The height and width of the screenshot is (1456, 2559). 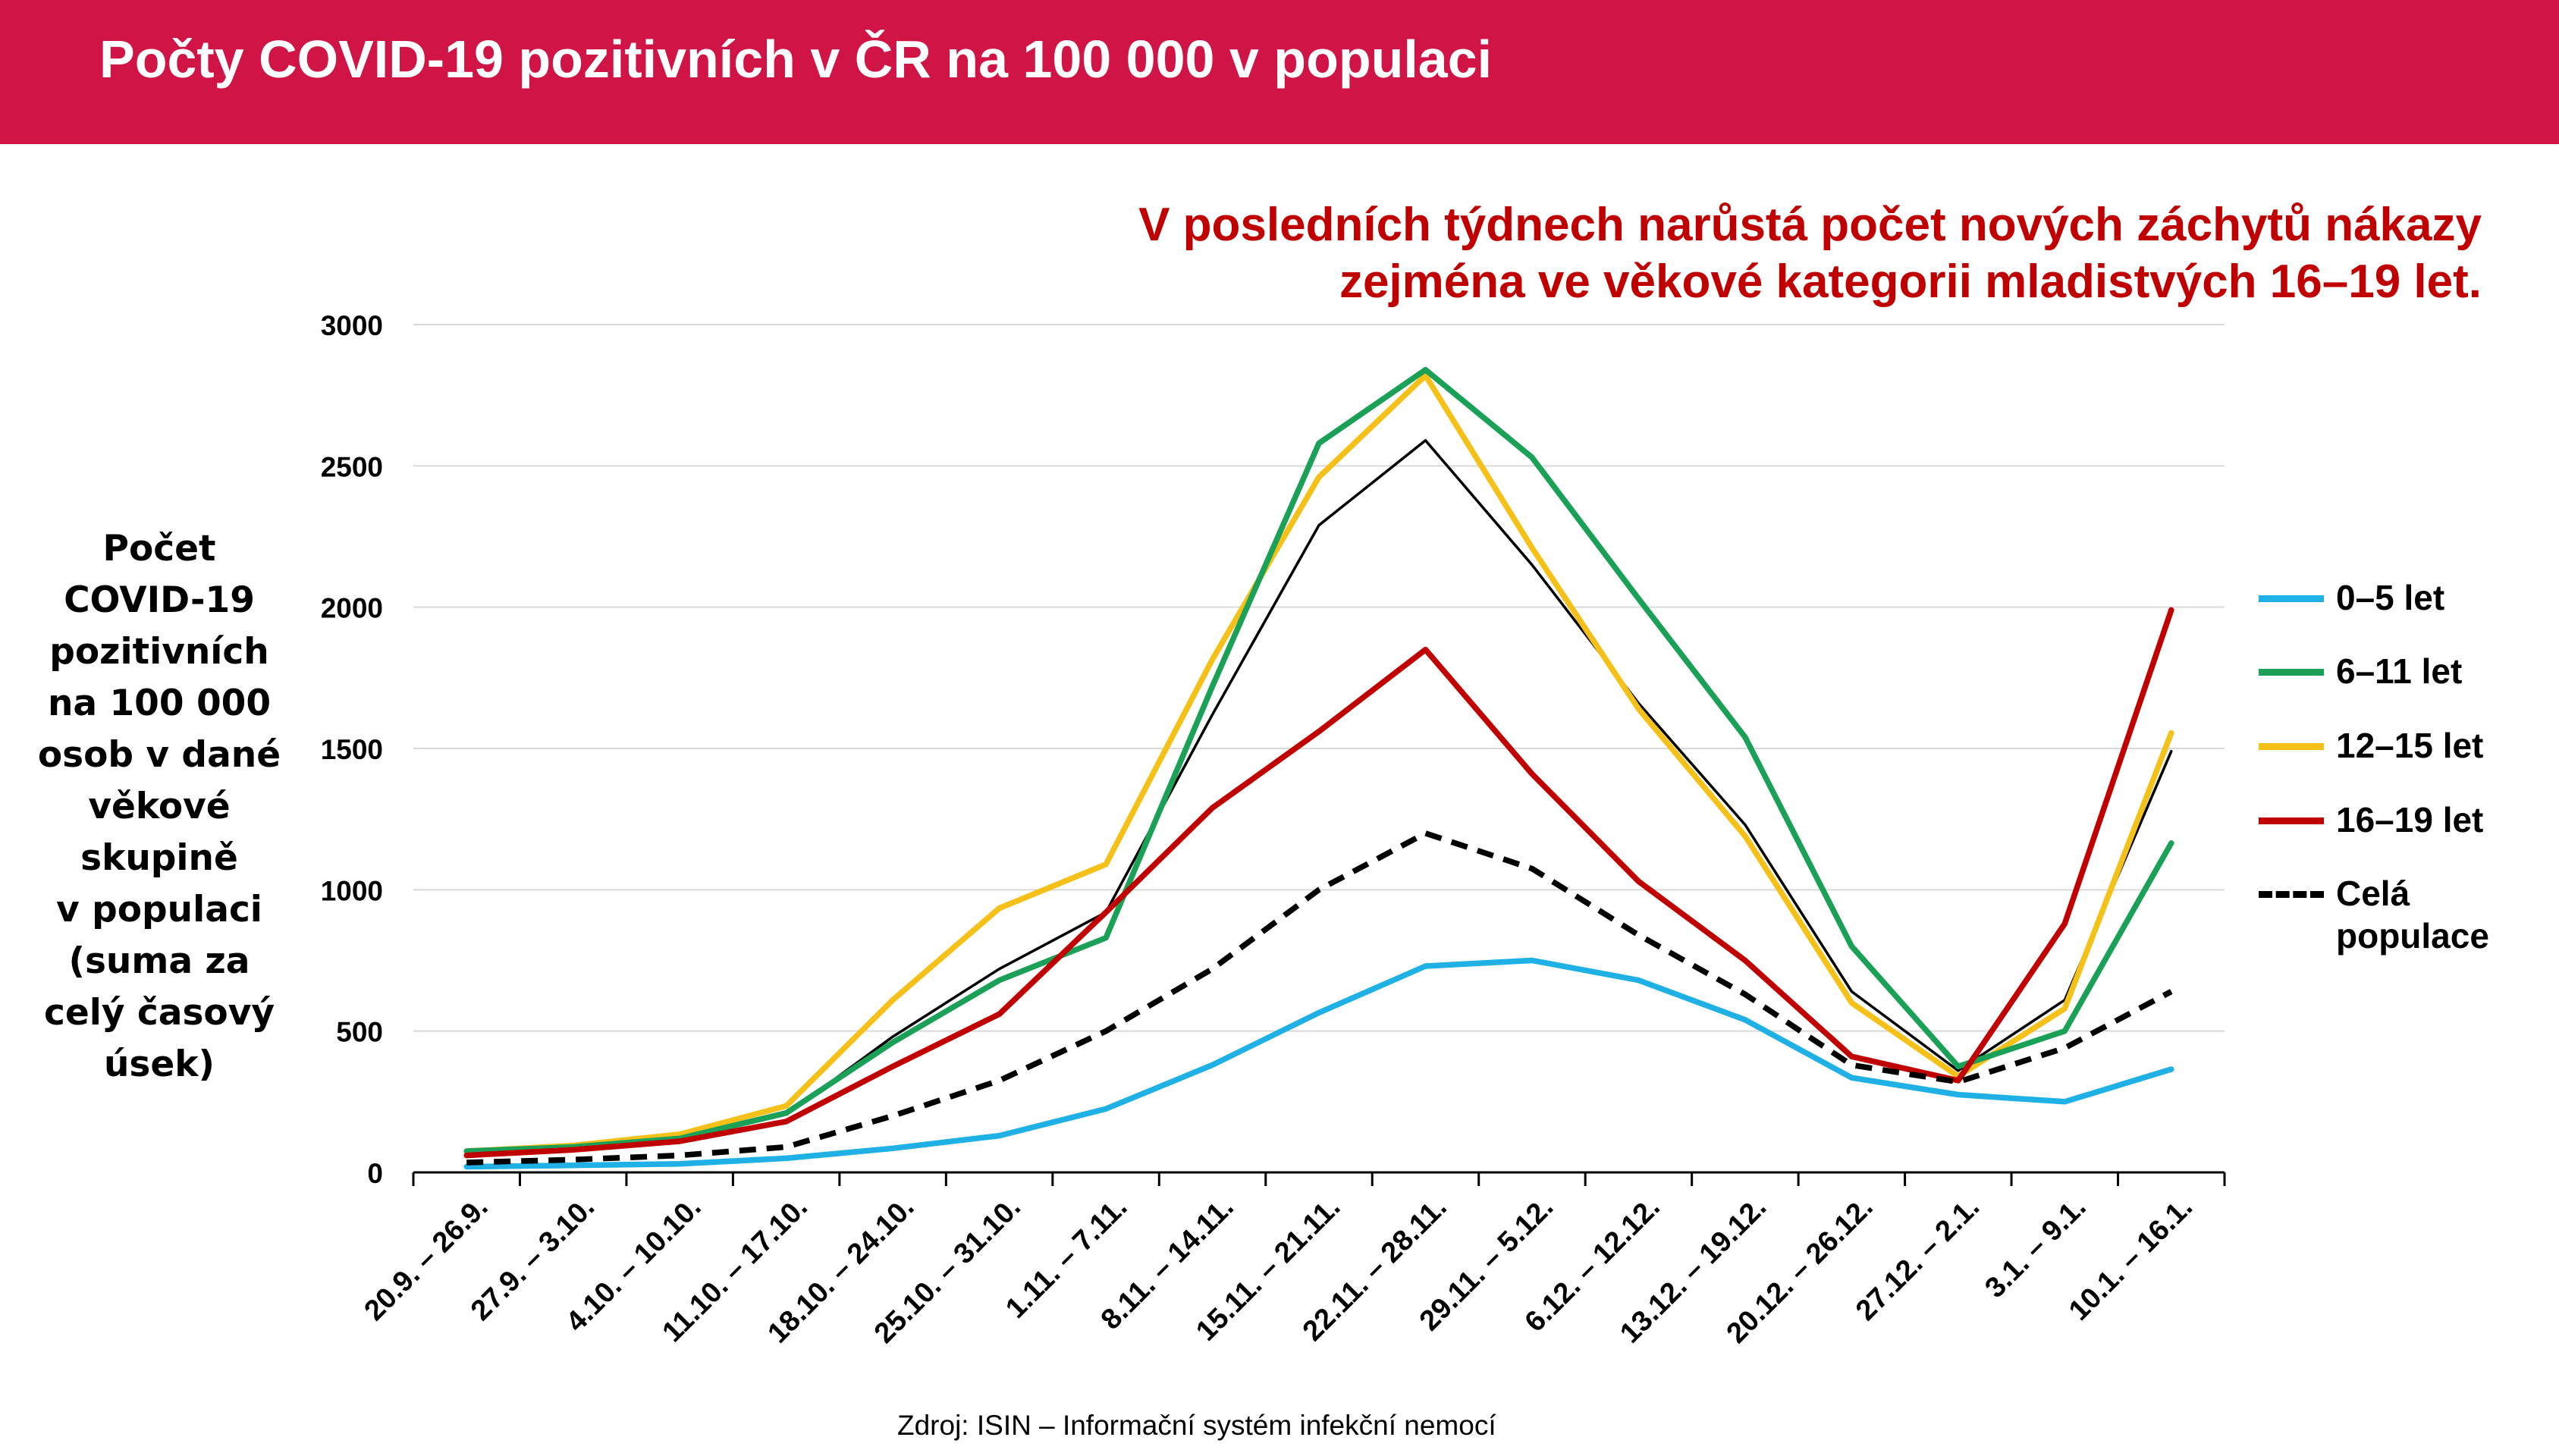 What do you see at coordinates (352, 466) in the screenshot?
I see `y-tick-label: 2500` at bounding box center [352, 466].